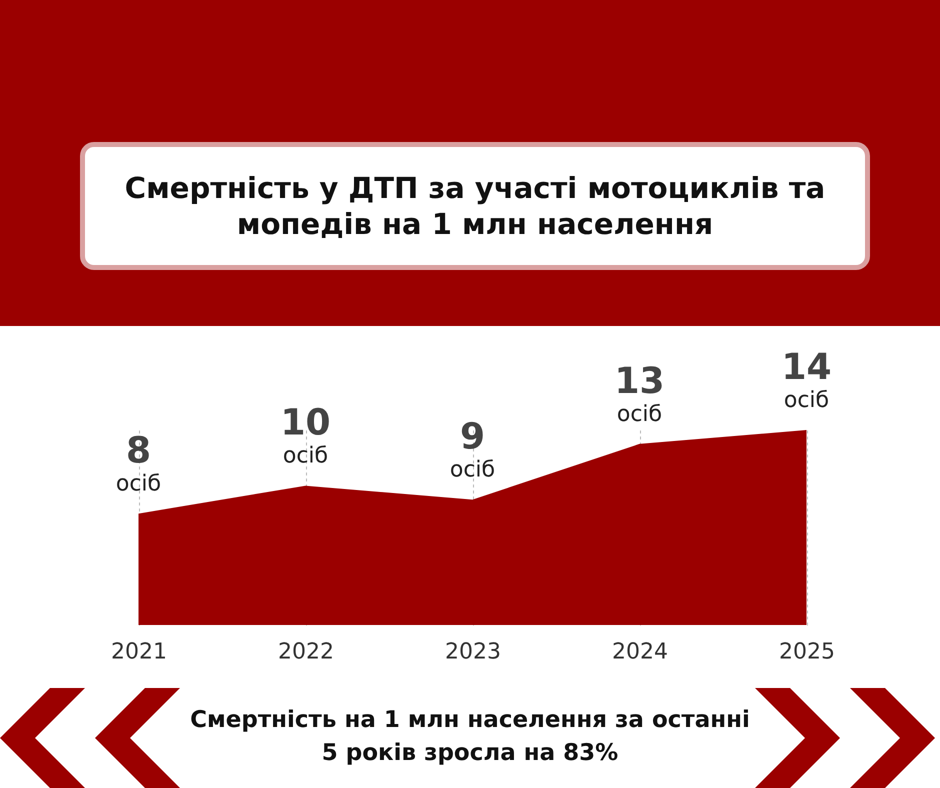 This screenshot has height=788, width=940. What do you see at coordinates (473, 652) in the screenshot?
I see `x-tick-label: 2023` at bounding box center [473, 652].